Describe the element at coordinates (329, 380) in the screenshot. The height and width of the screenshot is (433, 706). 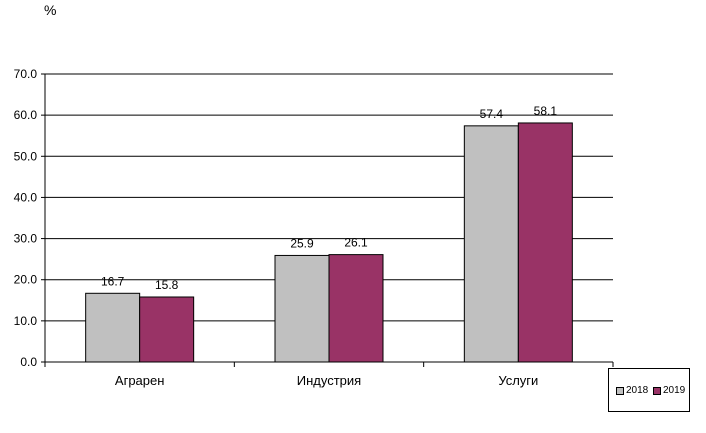
I see `x-category-label: Индустрия` at that location.